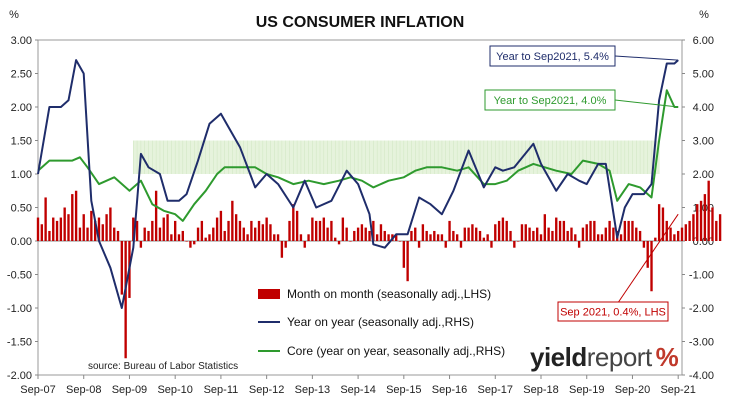 Image resolution: width=730 pixels, height=405 pixels. I want to click on logo-part-yield: yield, so click(558, 357).